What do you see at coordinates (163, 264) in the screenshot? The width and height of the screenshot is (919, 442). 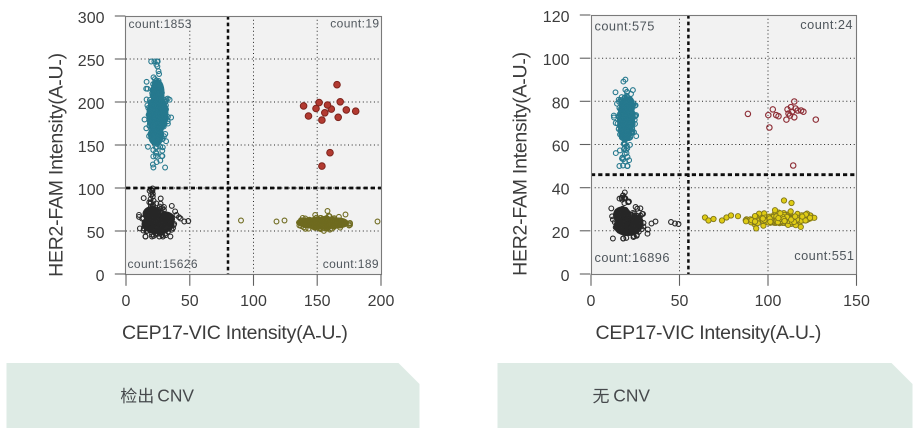 I see `svg-text: count:15626` at bounding box center [163, 264].